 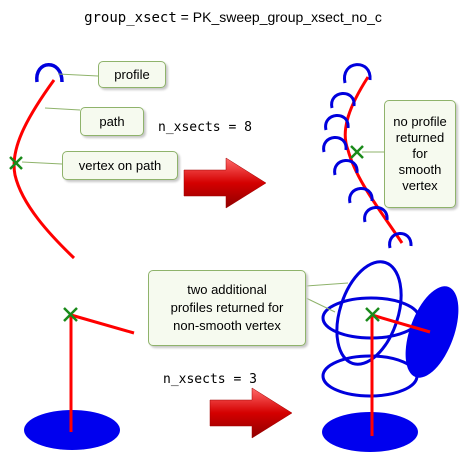 What do you see at coordinates (132, 74) in the screenshot?
I see `profile-label: profile` at bounding box center [132, 74].